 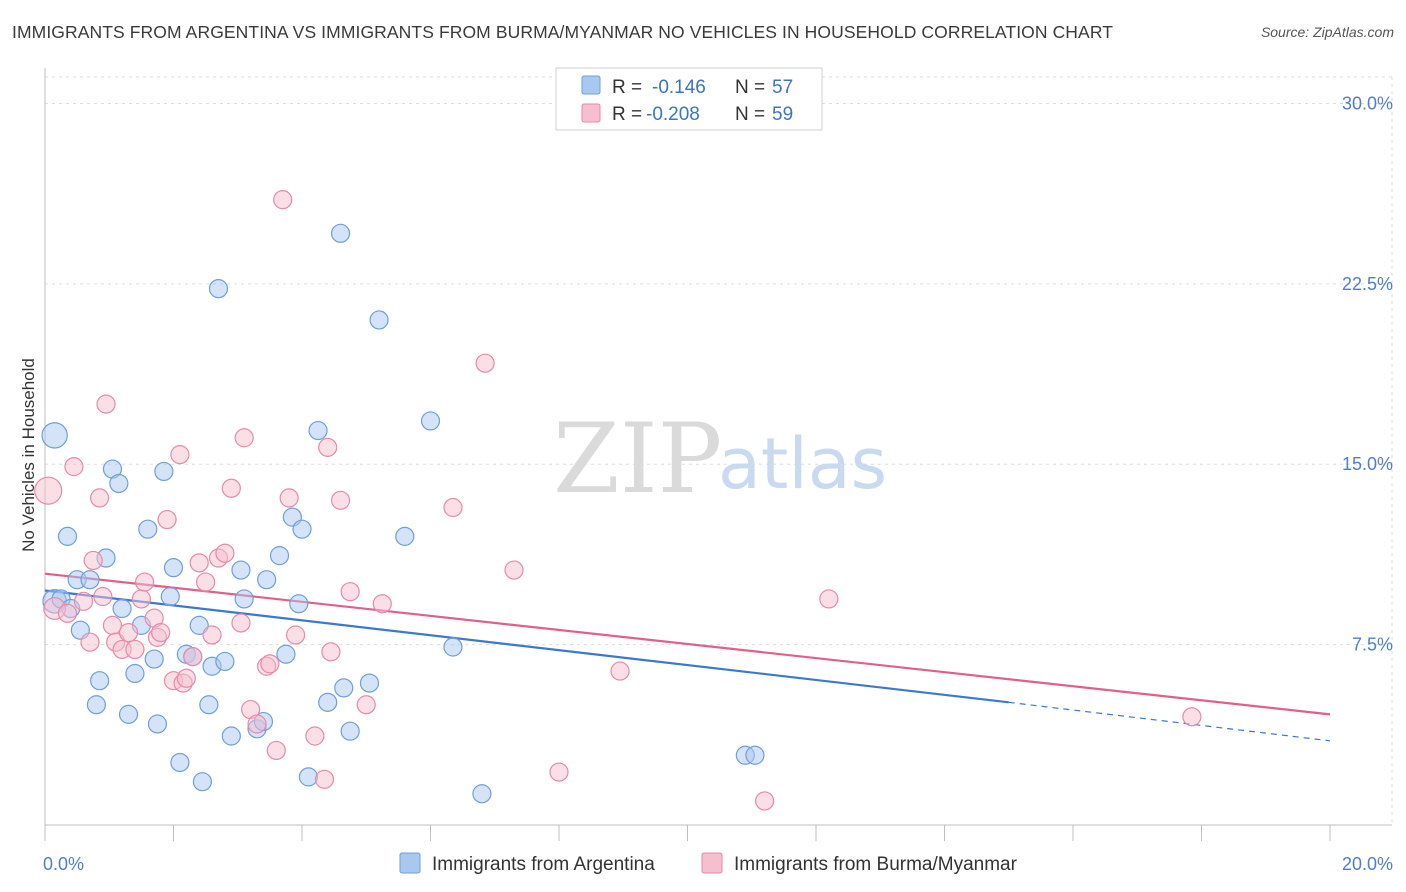 I want to click on legend-n-value: 57, so click(x=782, y=87).